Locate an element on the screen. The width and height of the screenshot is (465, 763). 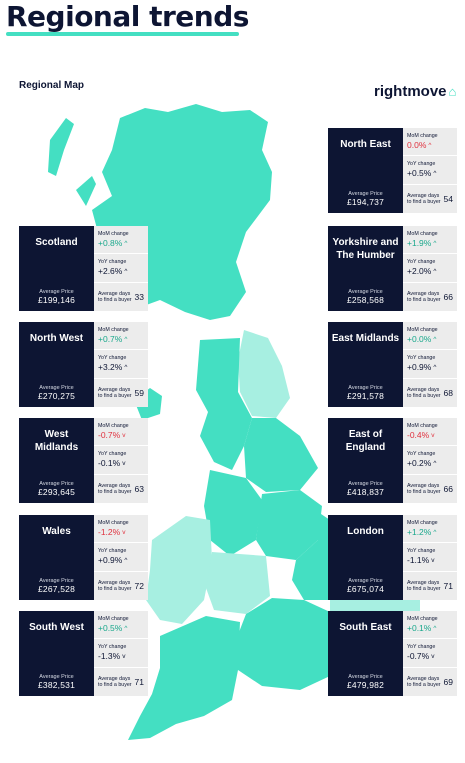
days-cell: Average days to find a buyer 54 is located at coordinates (430, 198).